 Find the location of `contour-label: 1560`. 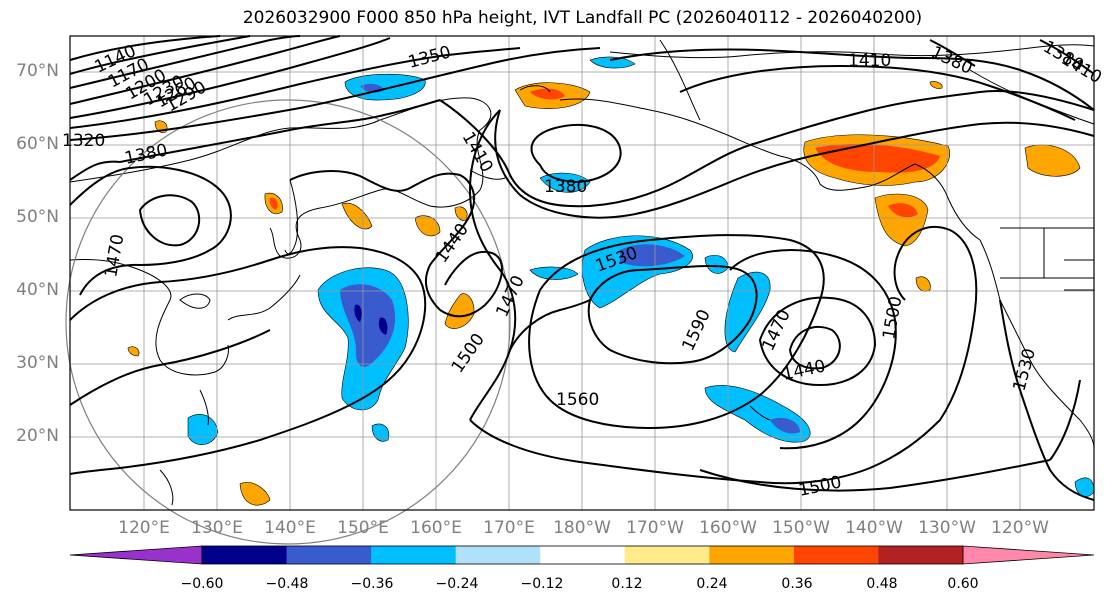

contour-label: 1560 is located at coordinates (577, 400).